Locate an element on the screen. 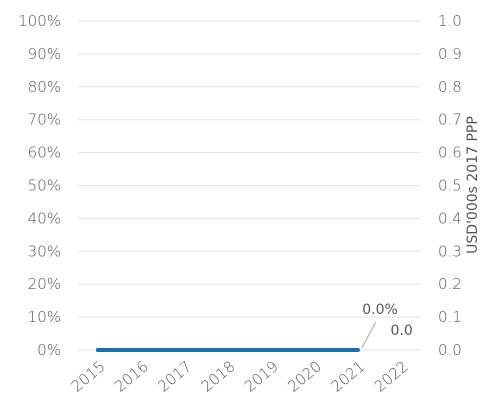 This screenshot has width=486, height=410. right-tick-label: 0.7 is located at coordinates (450, 120).